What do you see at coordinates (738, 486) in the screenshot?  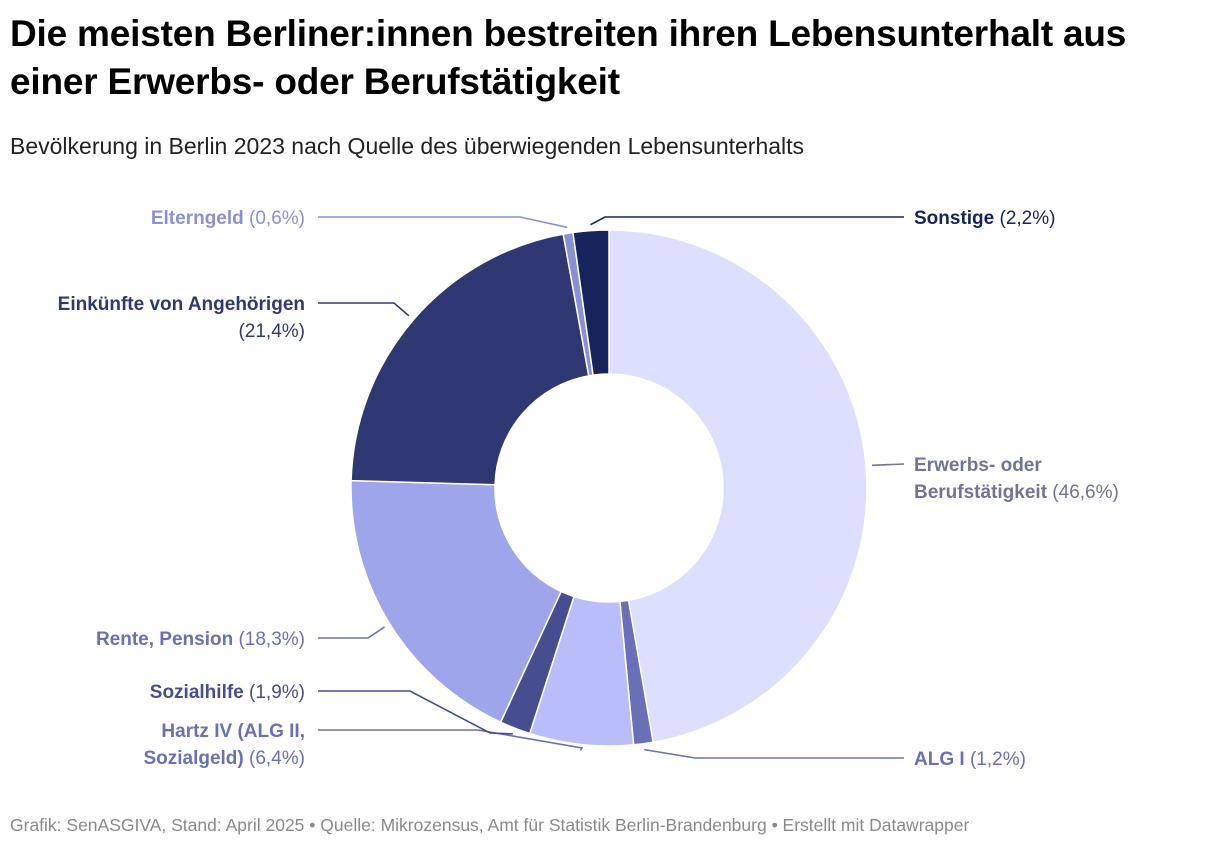 I see `slice-erwerbs-oder-berufstätigkeit` at bounding box center [738, 486].